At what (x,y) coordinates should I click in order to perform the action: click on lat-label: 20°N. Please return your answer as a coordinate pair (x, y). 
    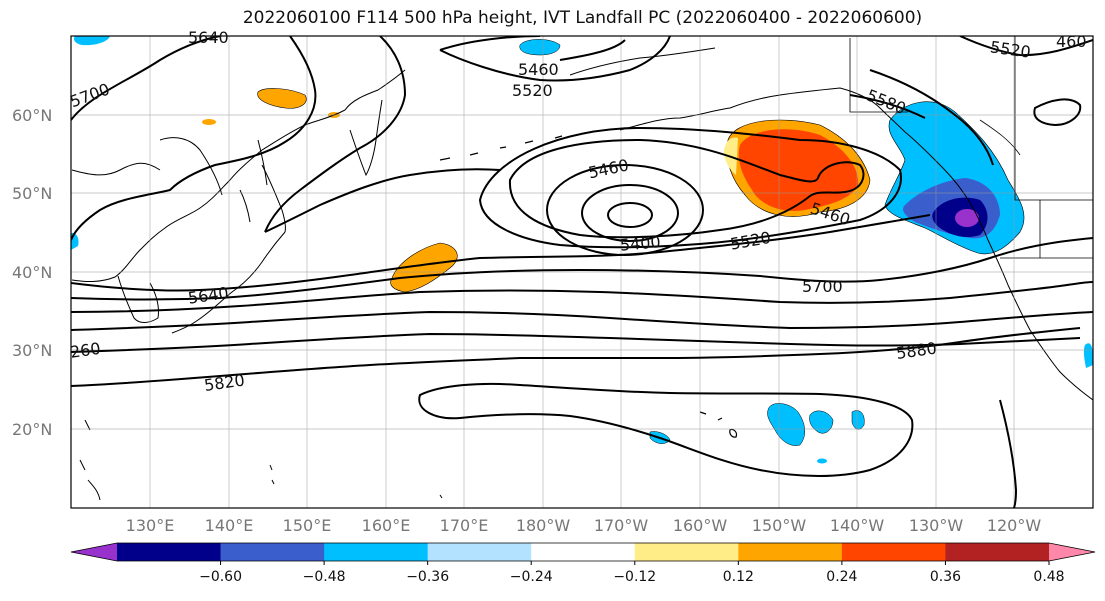
    Looking at the image, I should click on (32, 429).